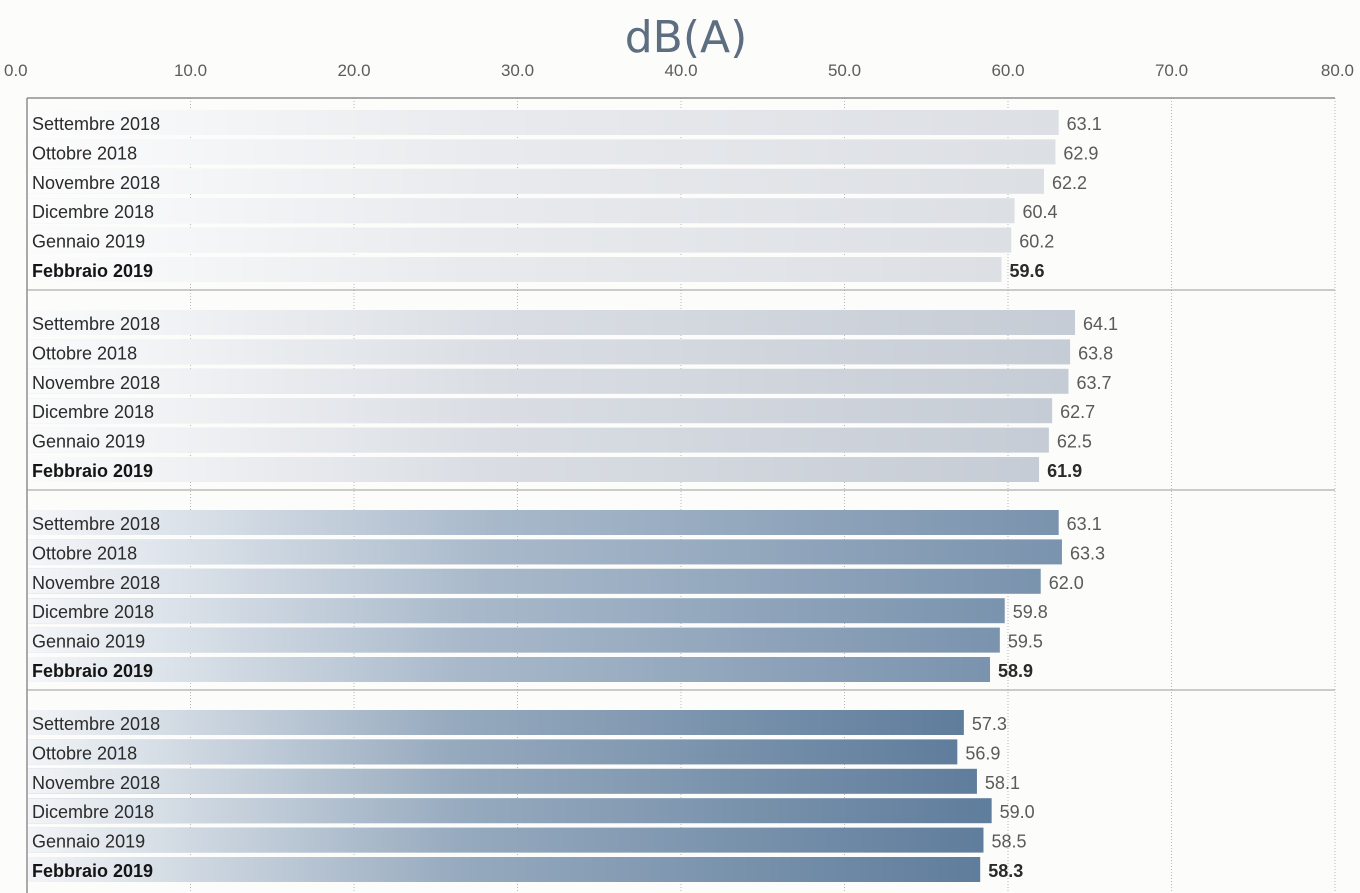 The width and height of the screenshot is (1360, 893). I want to click on value-label: 62.2, so click(1069, 183).